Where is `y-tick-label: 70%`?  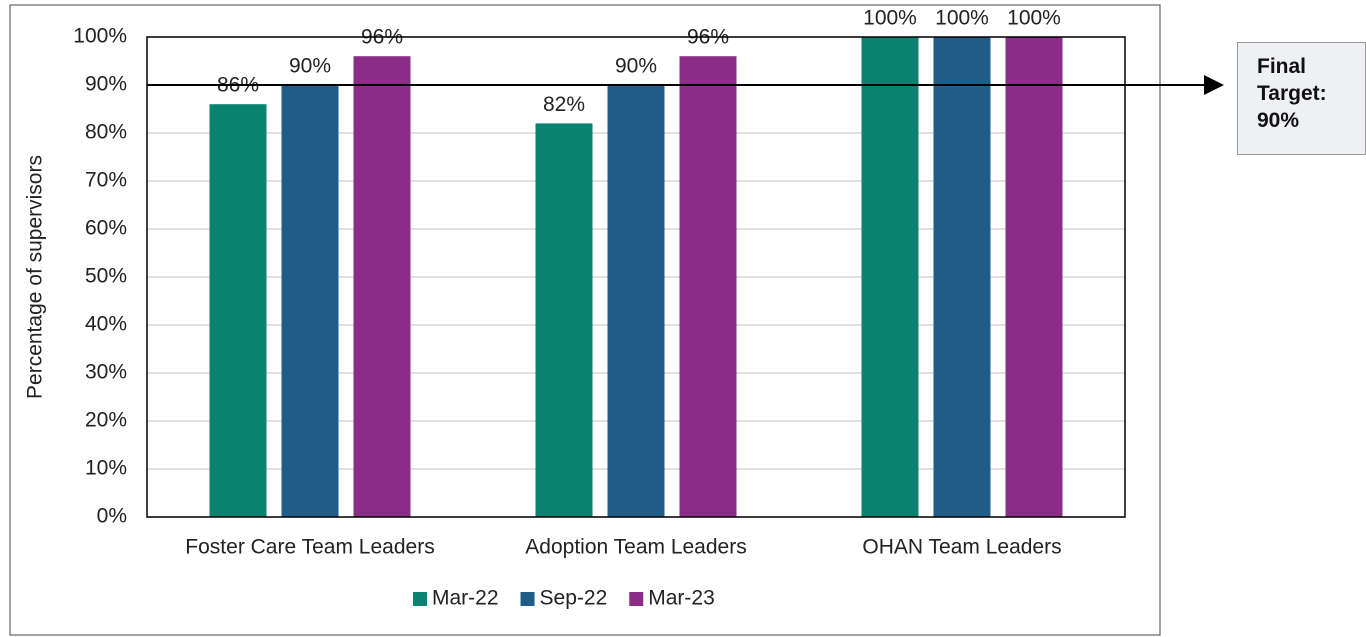 y-tick-label: 70% is located at coordinates (106, 180).